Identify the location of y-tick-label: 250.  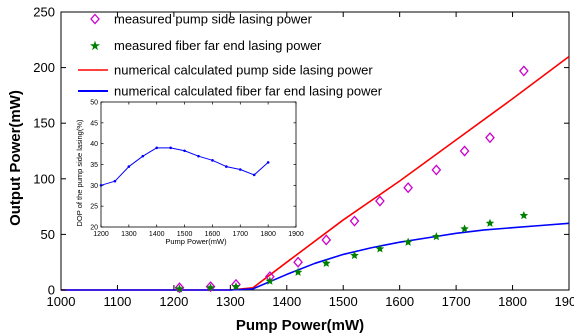
(44, 12).